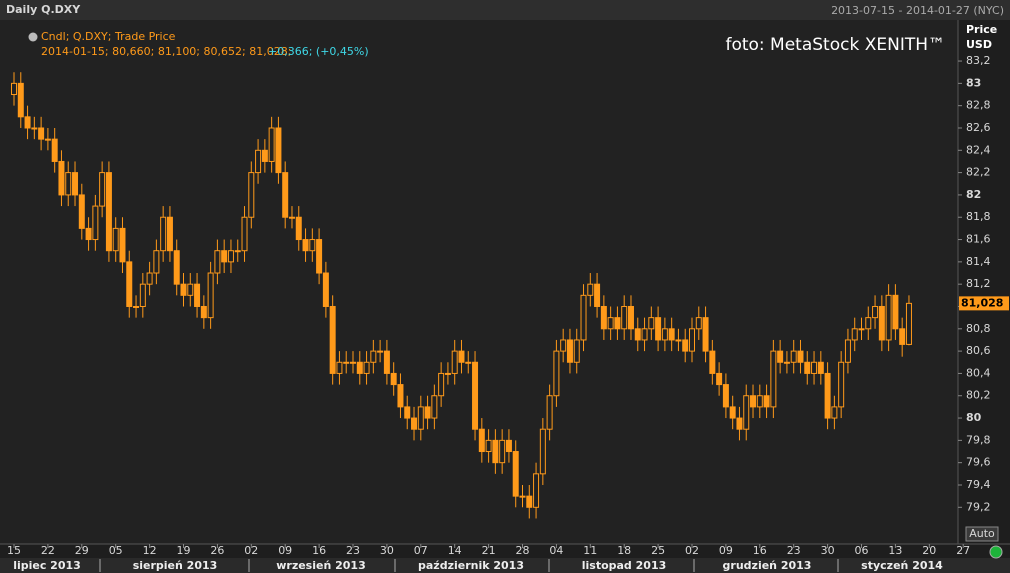 The image size is (1010, 573). I want to click on x-tick-label: 22, so click(48, 550).